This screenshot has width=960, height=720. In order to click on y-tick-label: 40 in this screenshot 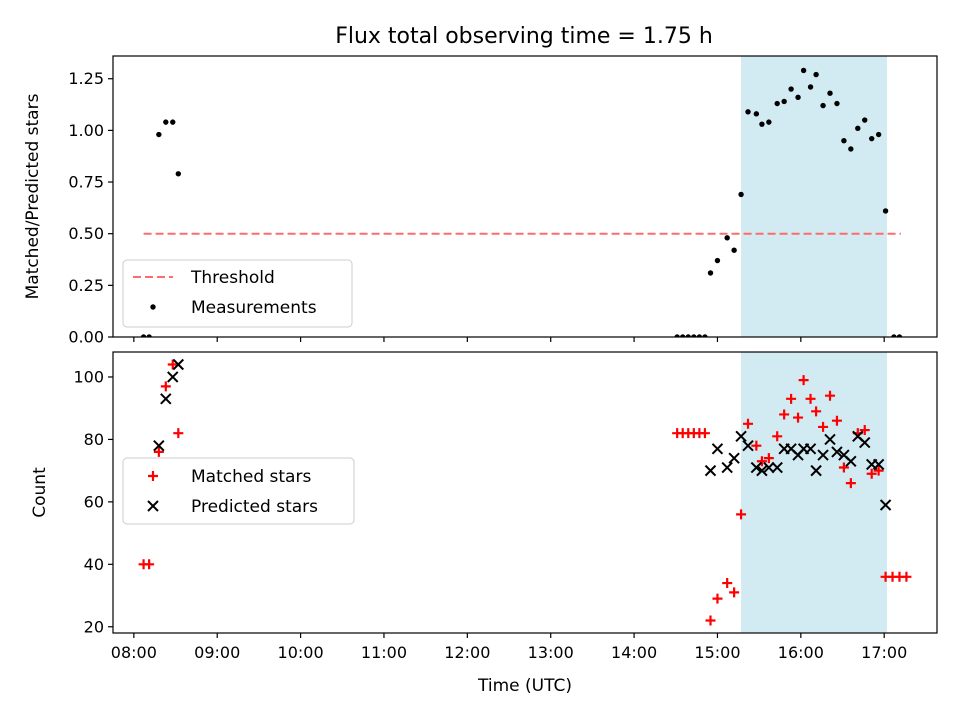, I will do `click(94, 564)`.